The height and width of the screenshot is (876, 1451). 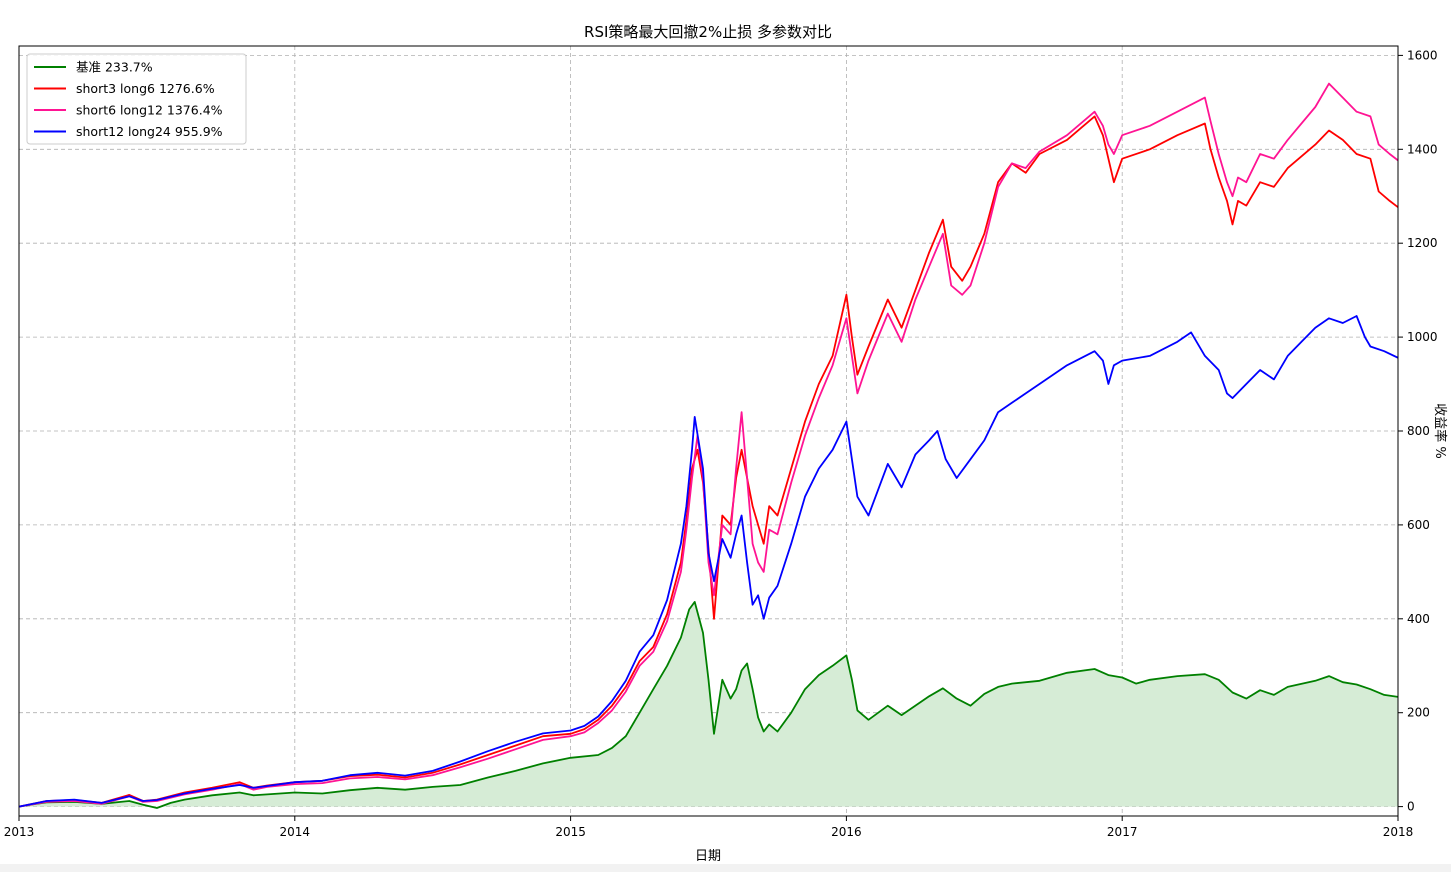 I want to click on y-tick-label: 1400, so click(x=1422, y=149).